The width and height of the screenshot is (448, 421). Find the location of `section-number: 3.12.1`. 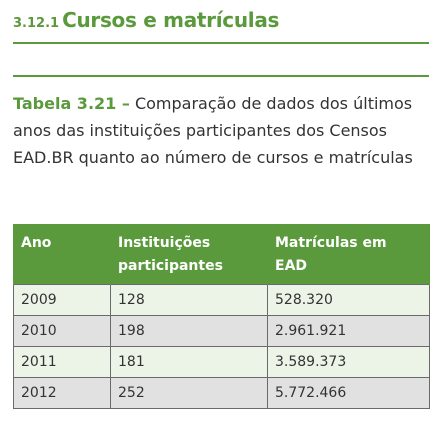

section-number: 3.12.1 is located at coordinates (36, 23).